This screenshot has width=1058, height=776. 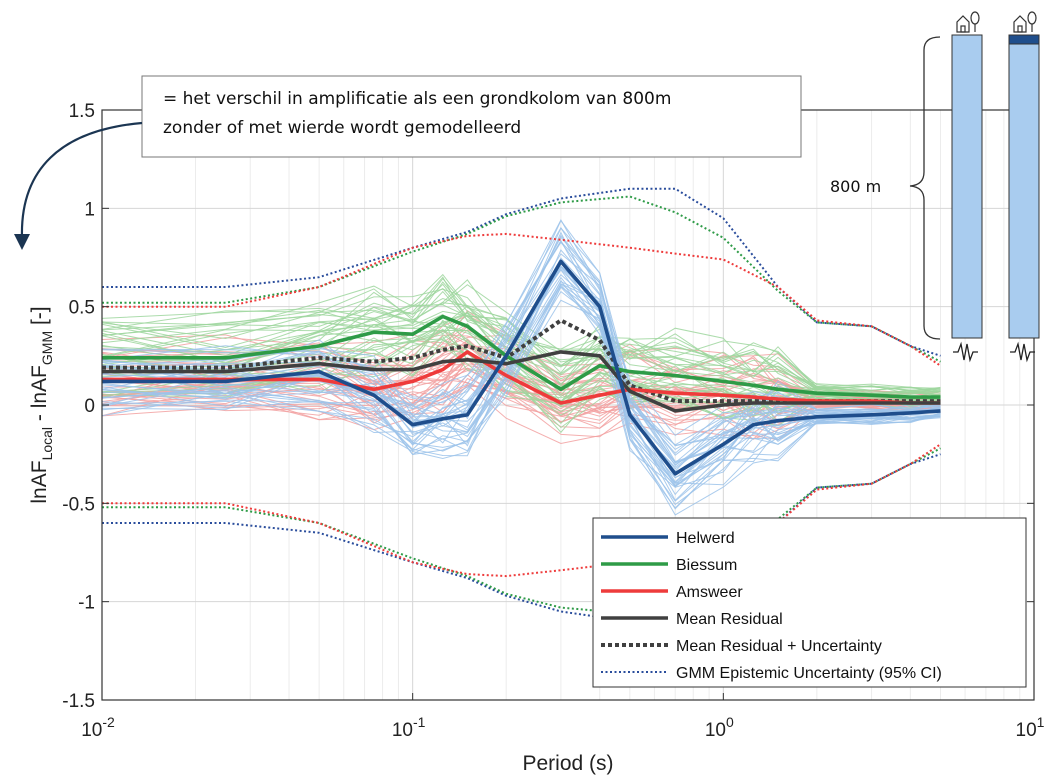 What do you see at coordinates (81, 180) in the screenshot?
I see `annotation-arrow` at bounding box center [81, 180].